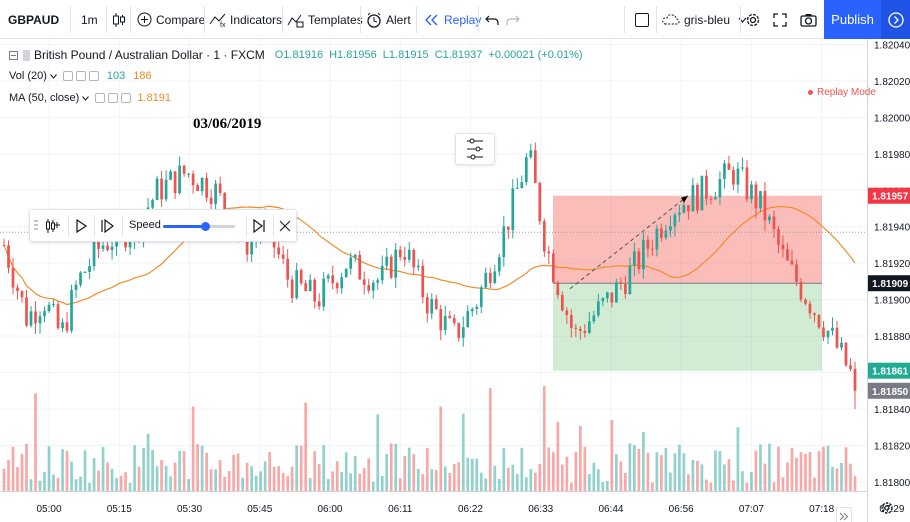 Image resolution: width=910 pixels, height=522 pixels. I want to click on publish-menu-button, so click(895, 19).